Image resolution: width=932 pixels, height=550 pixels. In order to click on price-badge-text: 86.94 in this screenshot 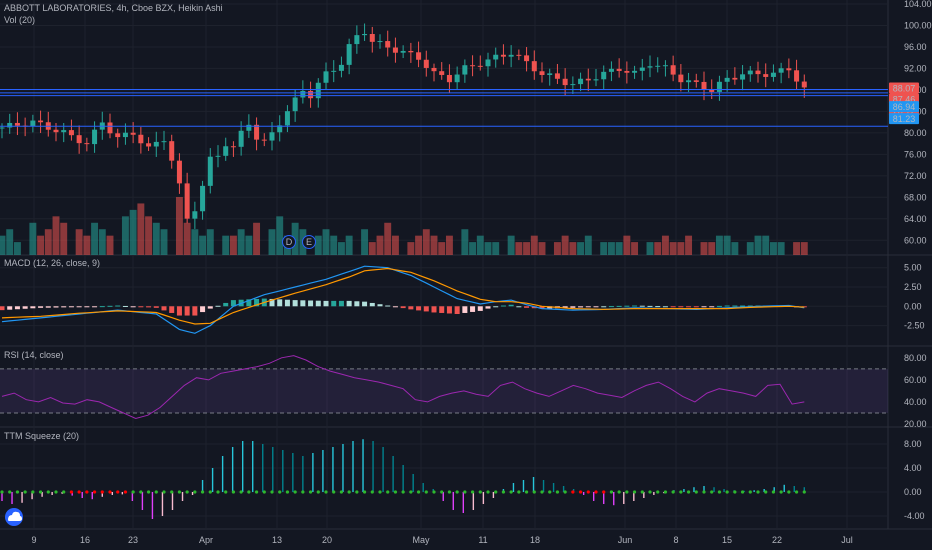, I will do `click(904, 107)`.